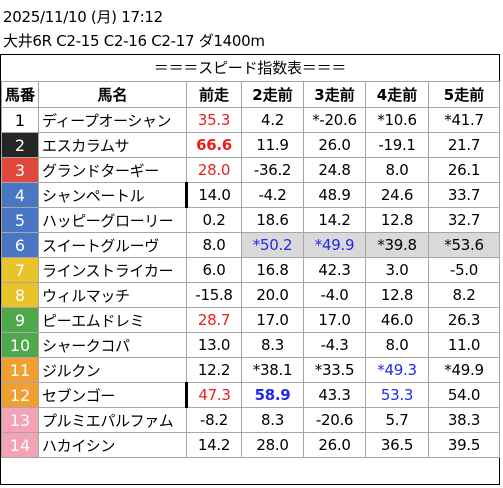  I want to click on speed-index-3-races-ago: 42.3, so click(334, 270).